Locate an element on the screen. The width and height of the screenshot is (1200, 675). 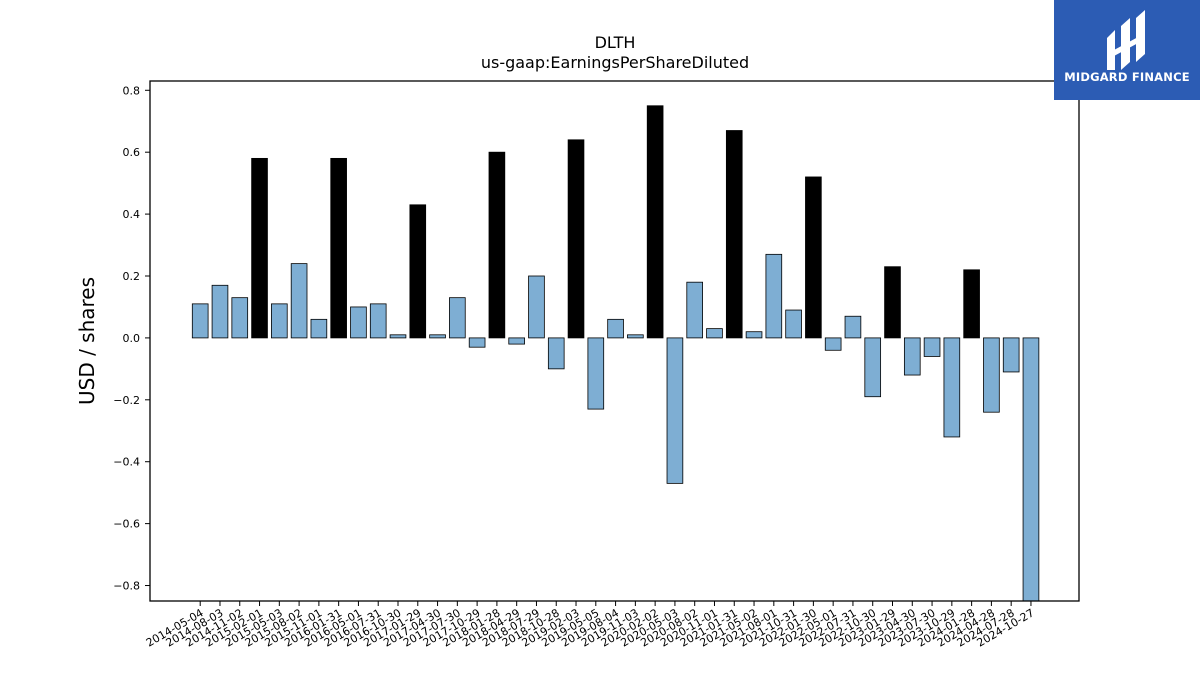
y-tick-label: −0.6 is located at coordinates (126, 524).